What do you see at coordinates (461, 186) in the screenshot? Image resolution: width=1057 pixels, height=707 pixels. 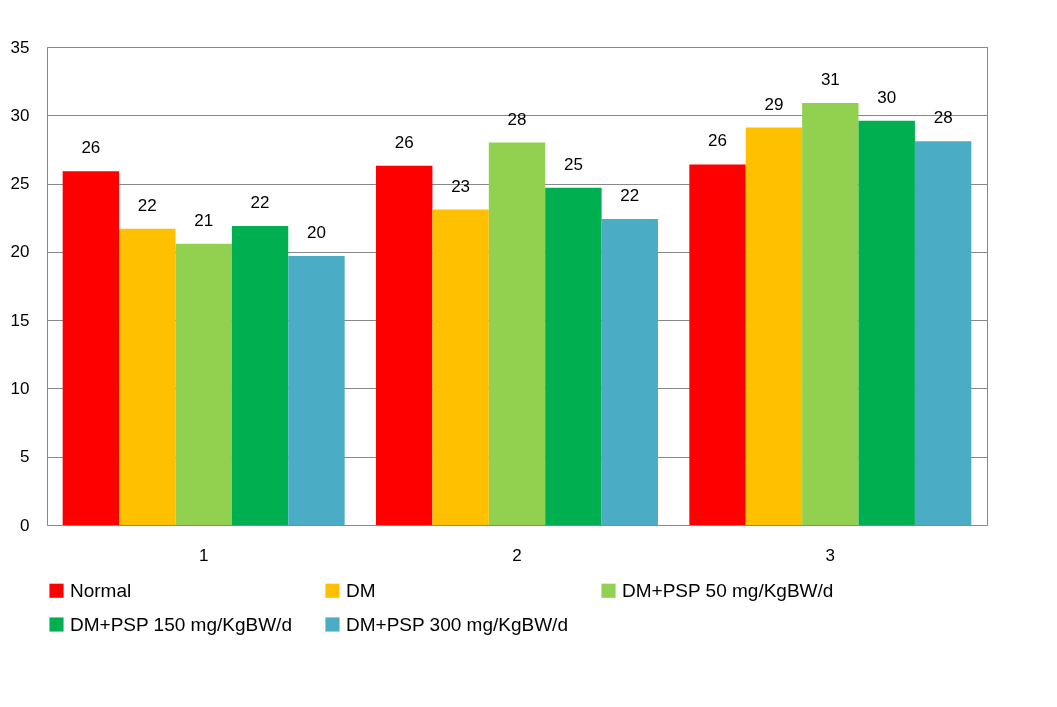 I see `data-label: 23` at bounding box center [461, 186].